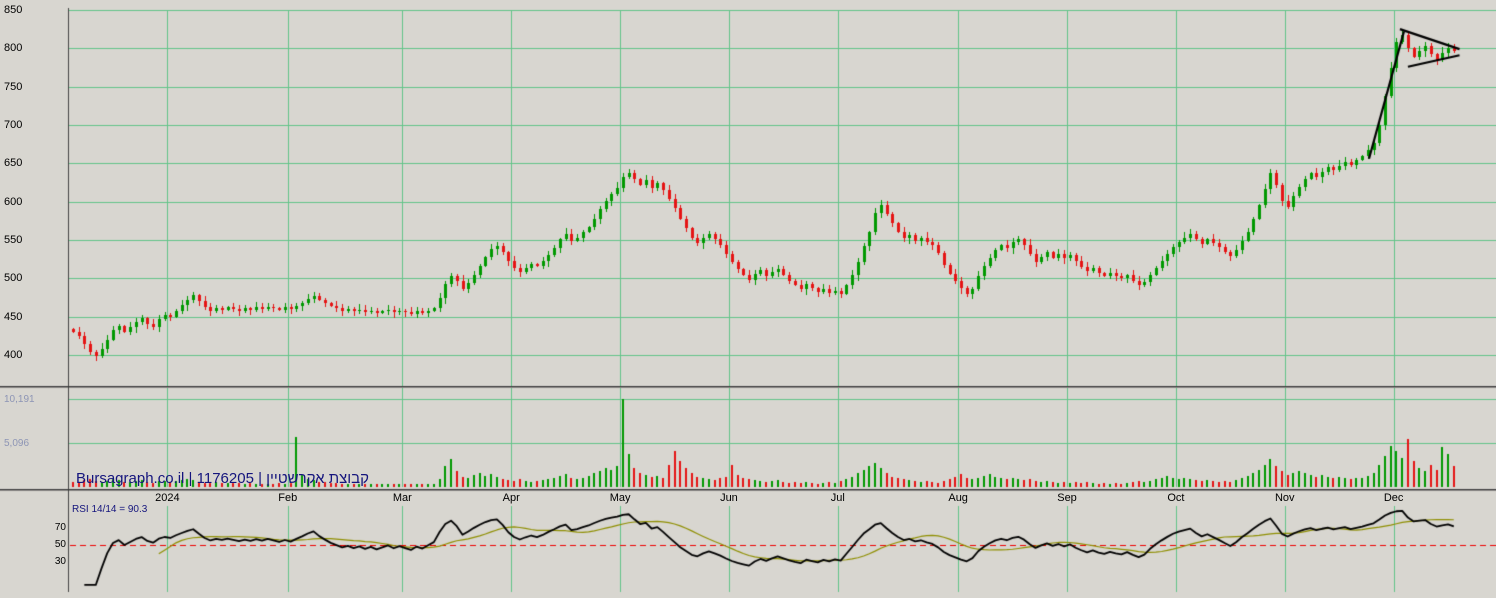 This screenshot has width=1496, height=598. Describe the element at coordinates (17, 443) in the screenshot. I see `volume-axis-label: 5,096` at that location.